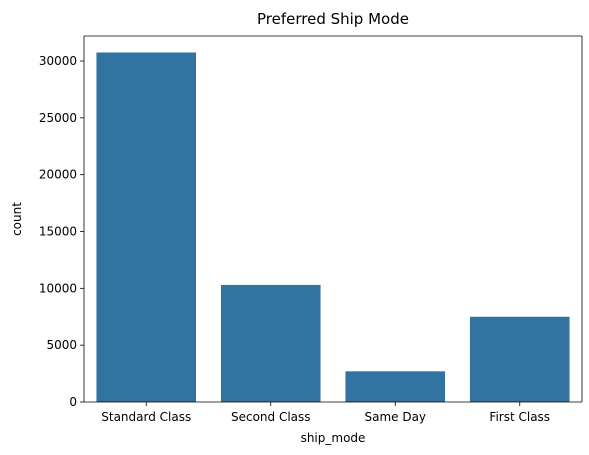 The width and height of the screenshot is (589, 455). What do you see at coordinates (271, 417) in the screenshot?
I see `x-tick-label: Second Class` at bounding box center [271, 417].